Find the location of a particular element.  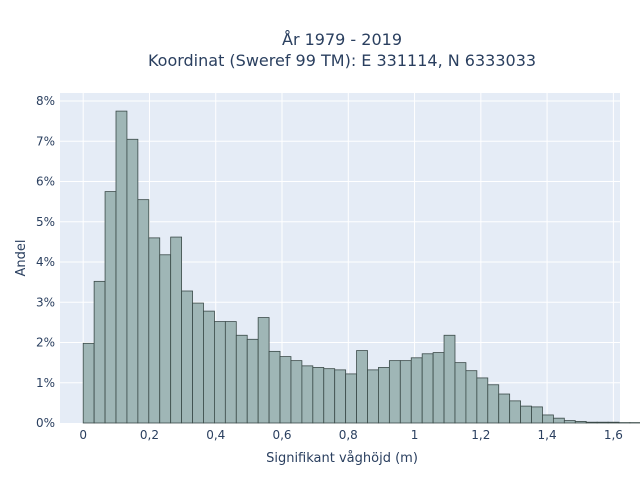

y-axis-ticks: 0% 1% 2% 3% 4% 5% 6% 7% 8% is located at coordinates (45, 262).